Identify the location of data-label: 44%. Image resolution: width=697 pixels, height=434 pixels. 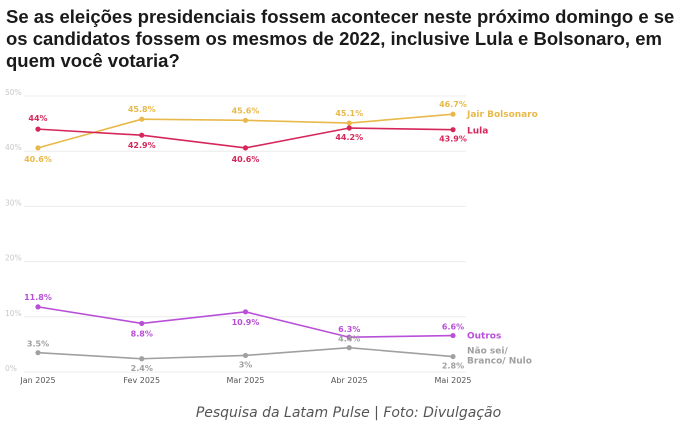
(37, 118).